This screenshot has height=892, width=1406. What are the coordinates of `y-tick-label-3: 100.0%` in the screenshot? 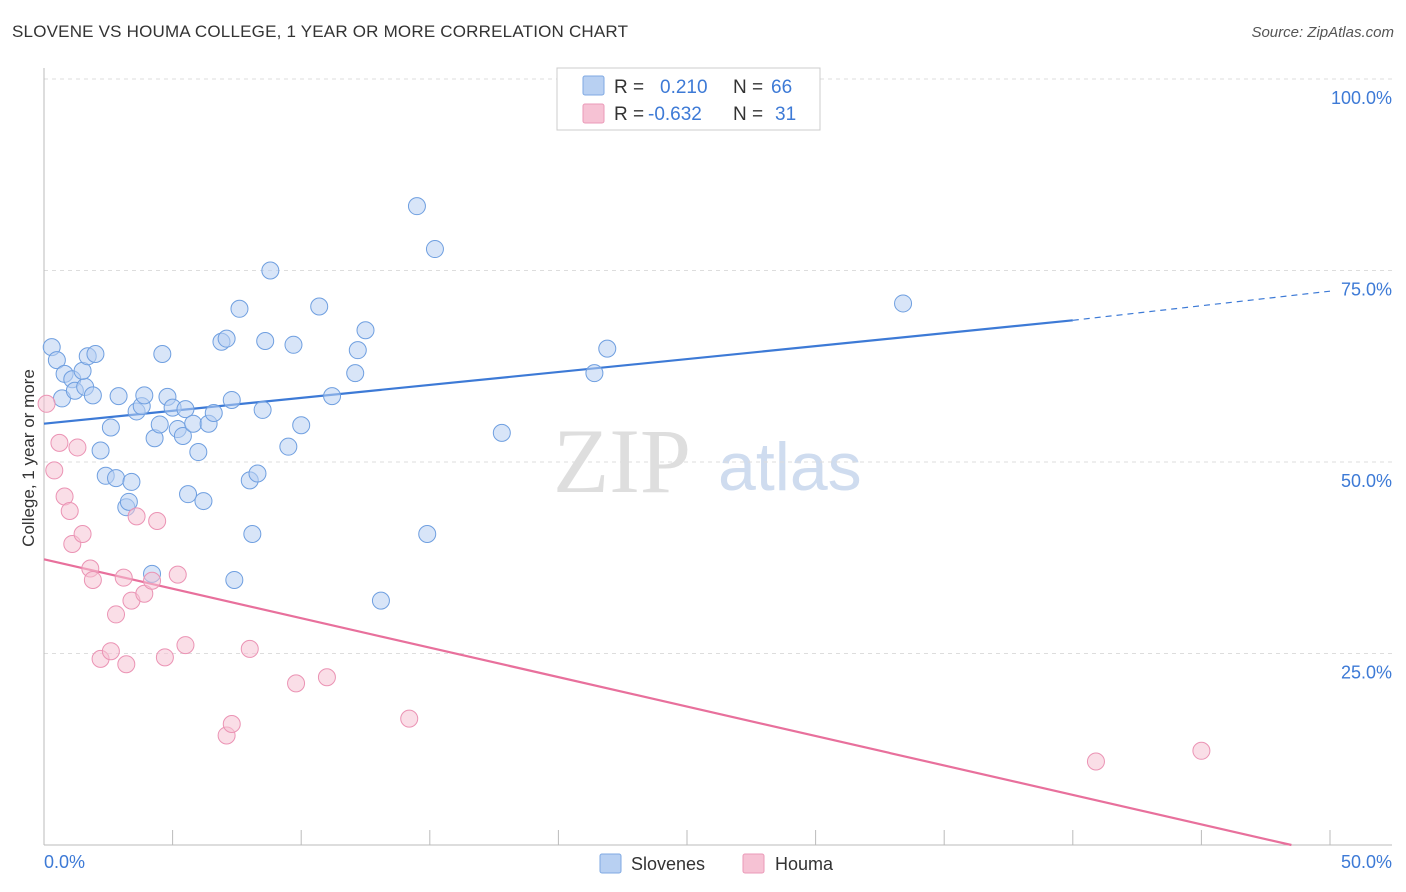 It's located at (1361, 98).